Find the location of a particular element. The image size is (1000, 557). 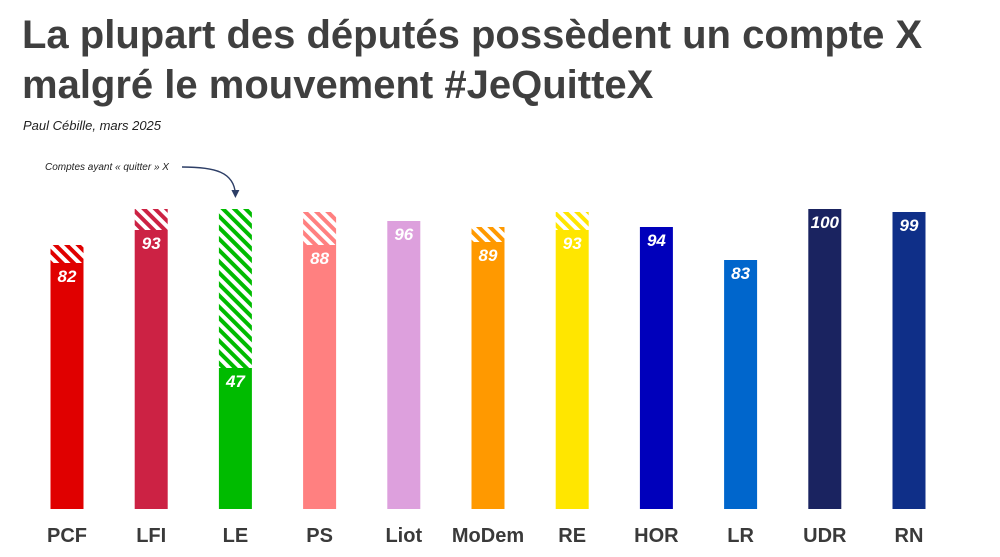

bar-pcf is located at coordinates (67, 386).